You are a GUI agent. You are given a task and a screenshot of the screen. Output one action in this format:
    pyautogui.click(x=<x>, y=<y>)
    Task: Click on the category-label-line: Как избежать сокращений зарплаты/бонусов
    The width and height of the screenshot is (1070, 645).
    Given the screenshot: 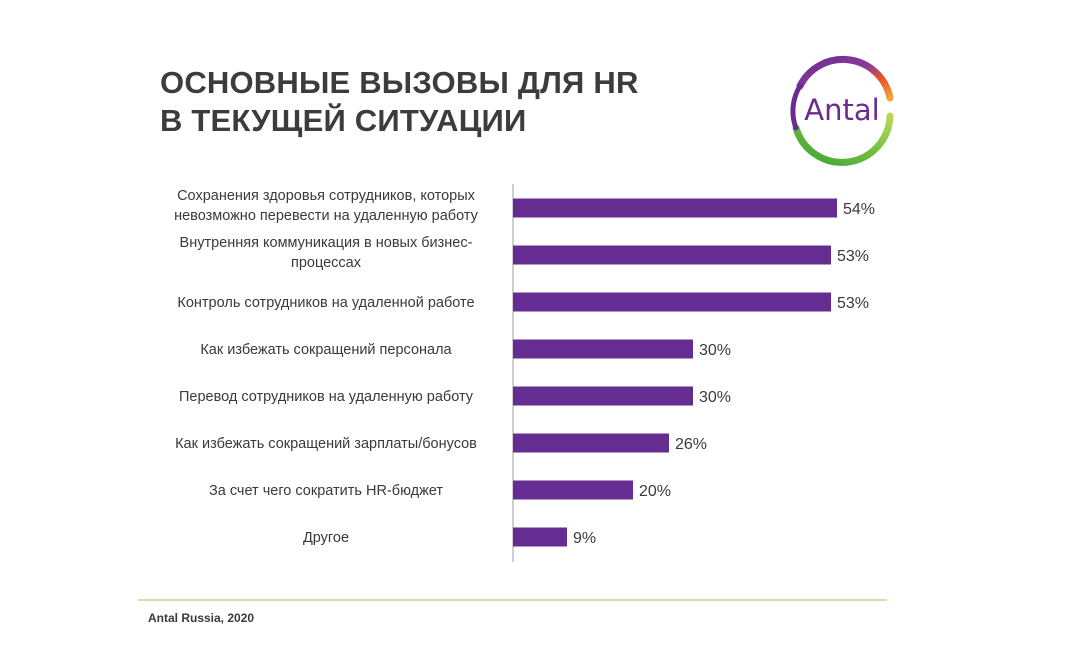 What is the action you would take?
    pyautogui.click(x=326, y=444)
    